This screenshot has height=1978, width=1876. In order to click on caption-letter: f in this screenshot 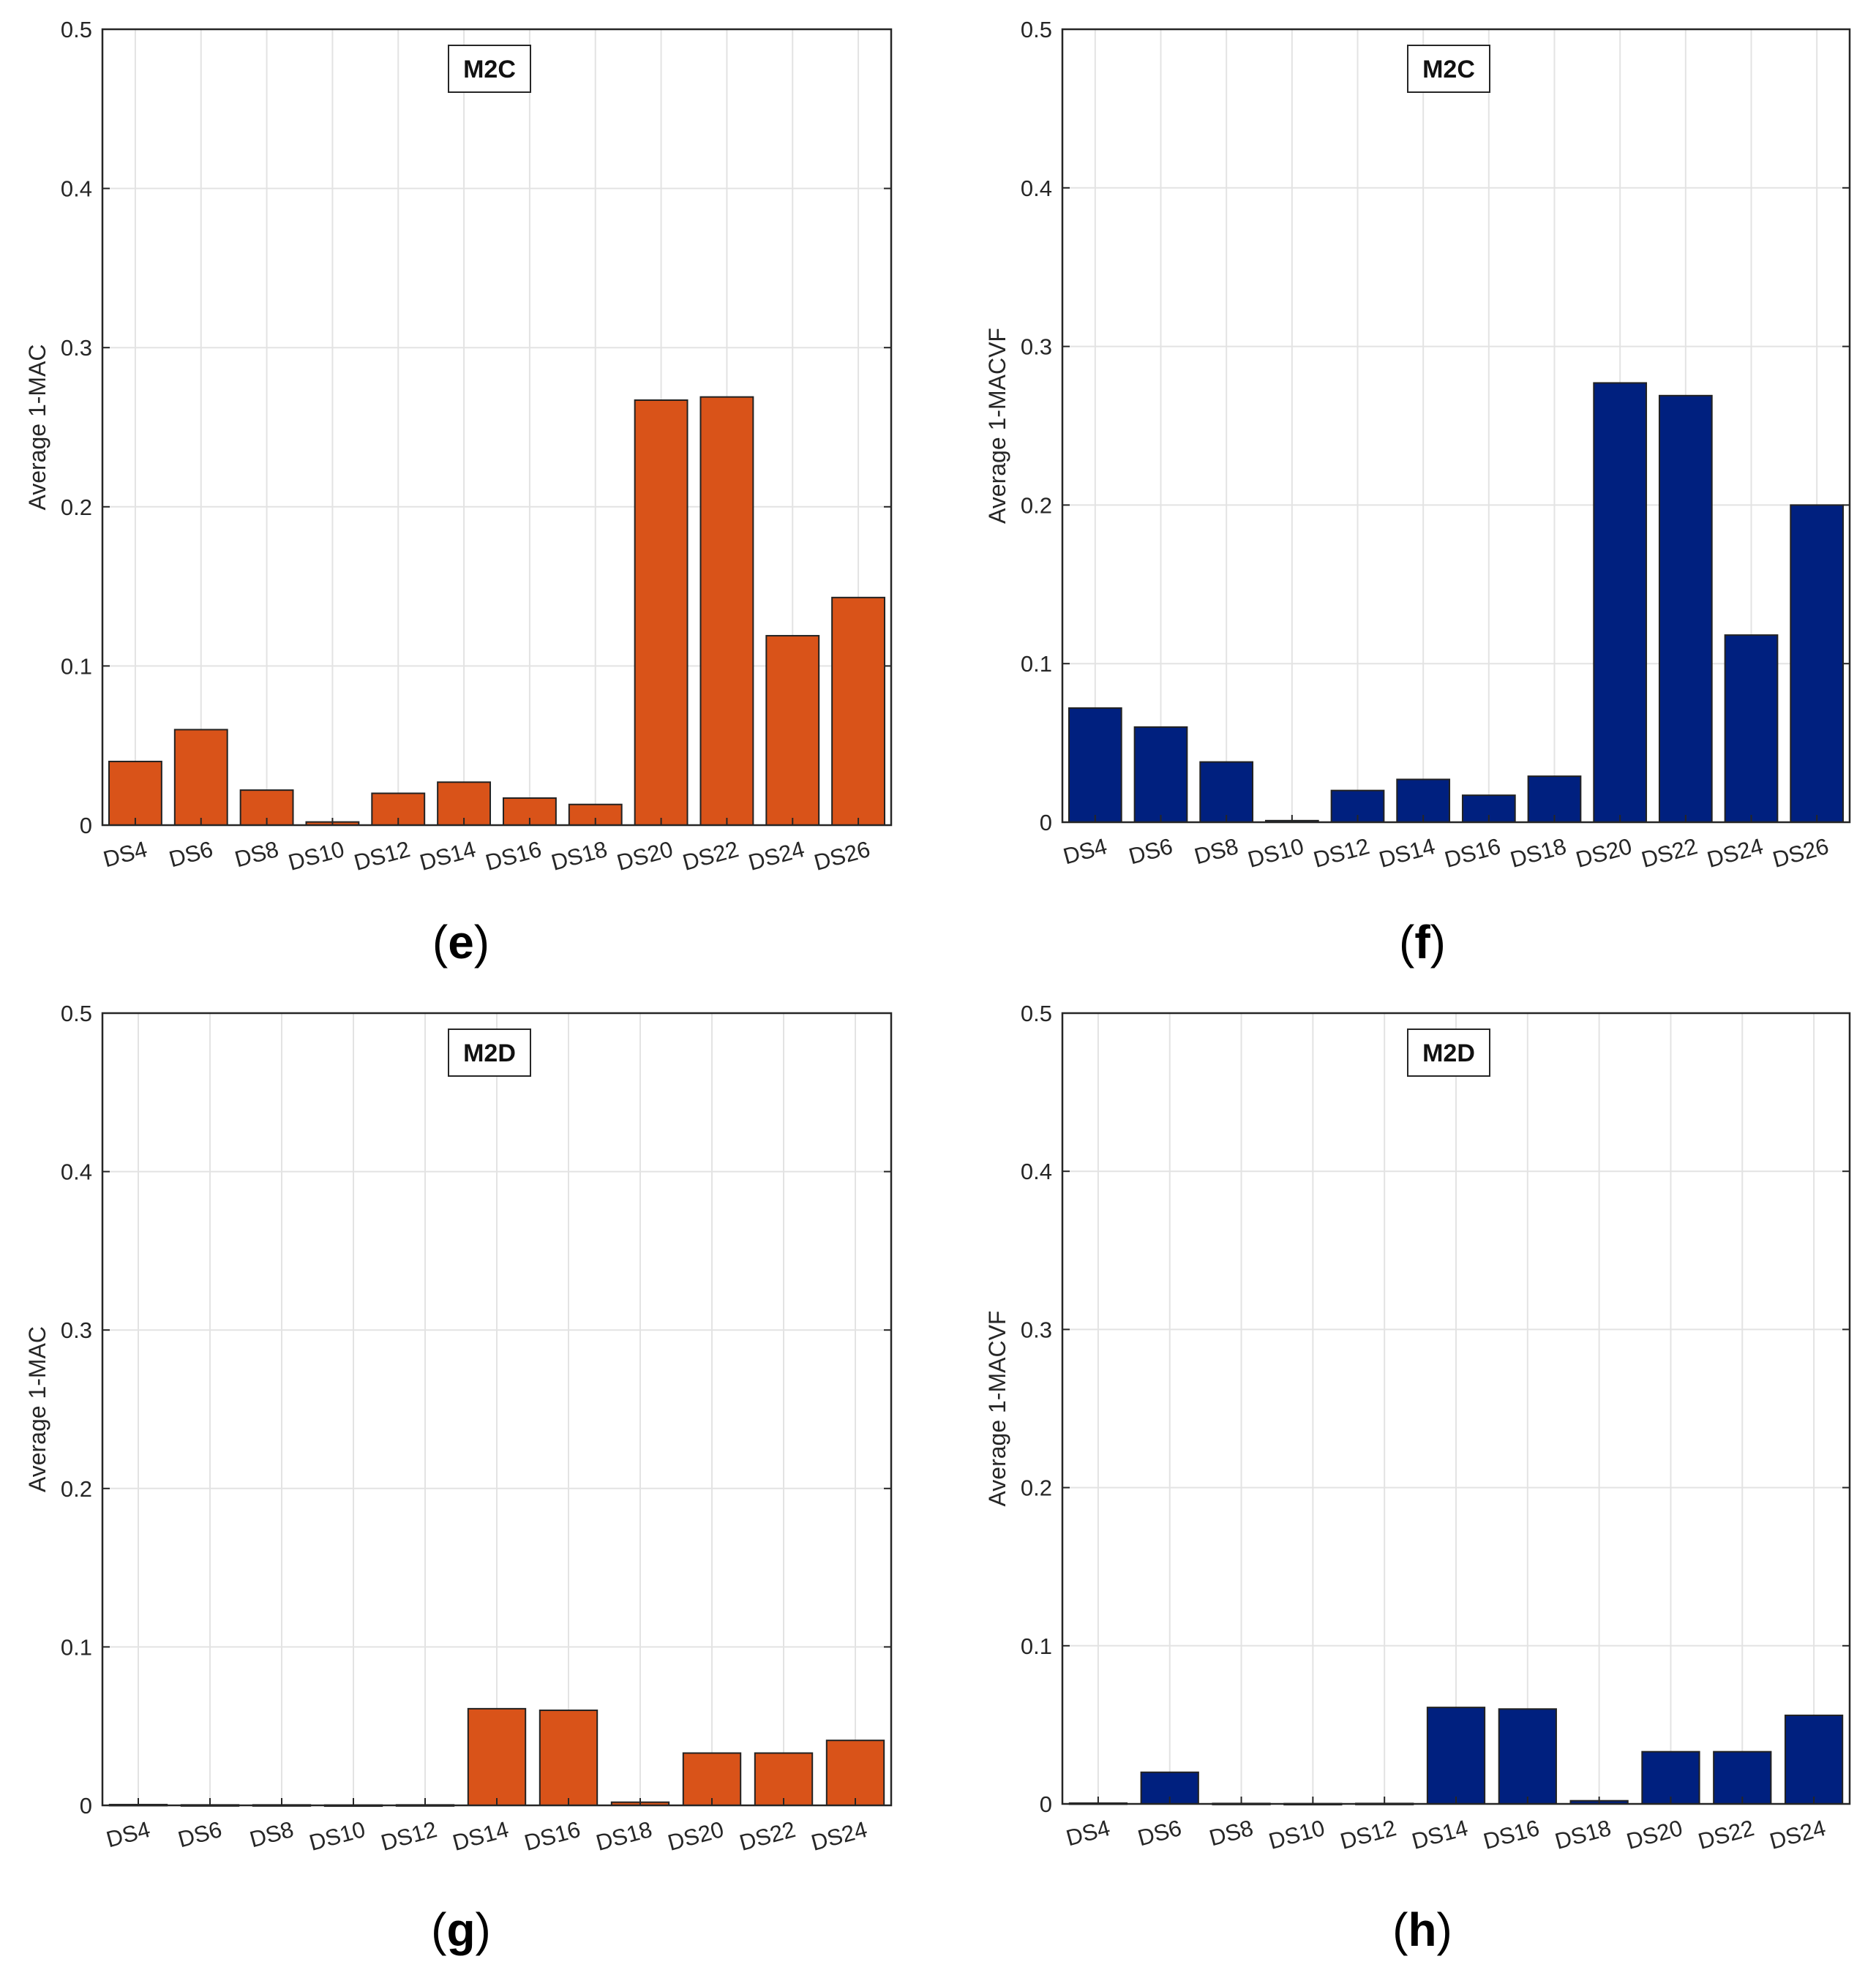, I will do `click(1422, 942)`.